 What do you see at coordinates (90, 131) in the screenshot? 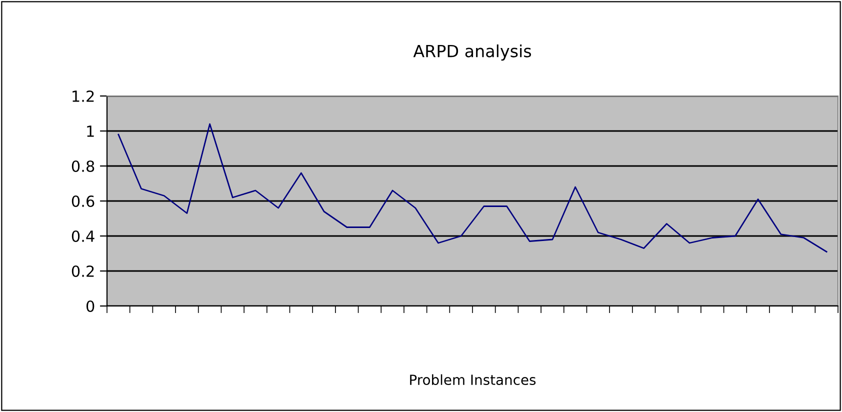
I see `y-tick-label: 1` at bounding box center [90, 131].